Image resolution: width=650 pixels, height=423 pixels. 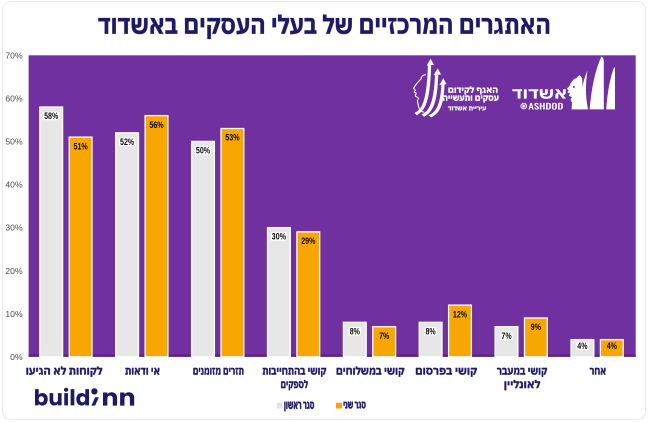 I want to click on svg-text: 56%, so click(x=156, y=125).